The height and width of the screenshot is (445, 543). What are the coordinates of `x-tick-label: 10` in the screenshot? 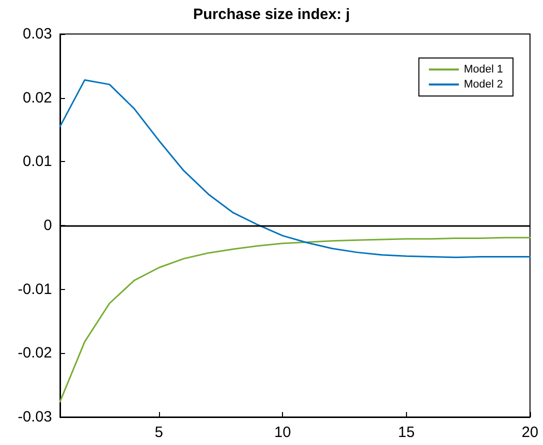 It's located at (282, 432).